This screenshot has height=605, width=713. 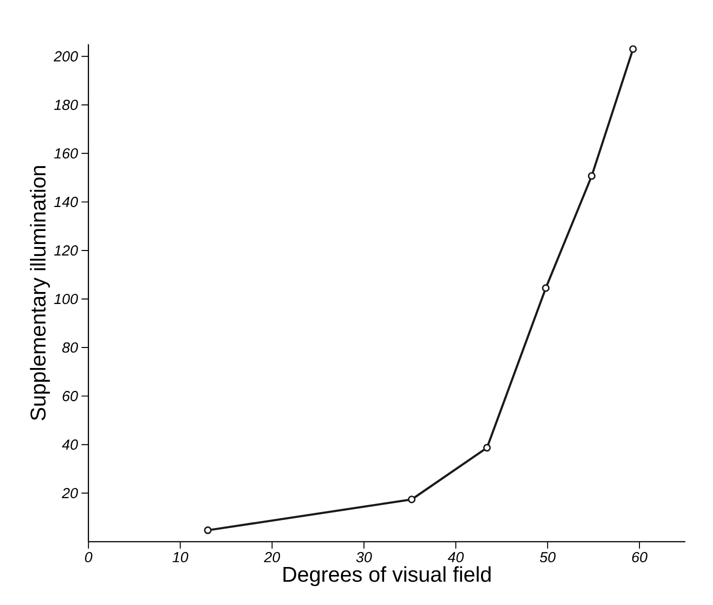 What do you see at coordinates (66, 201) in the screenshot?
I see `y-tick-label: 140` at bounding box center [66, 201].